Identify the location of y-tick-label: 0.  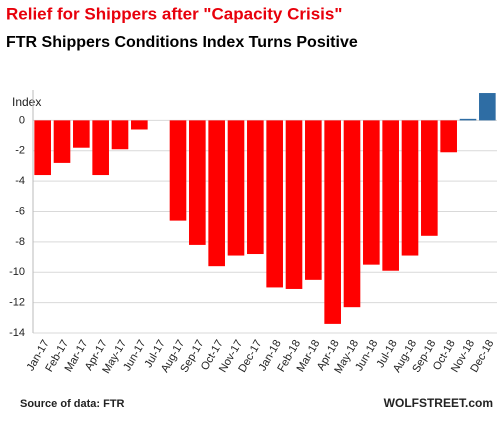
(22, 120).